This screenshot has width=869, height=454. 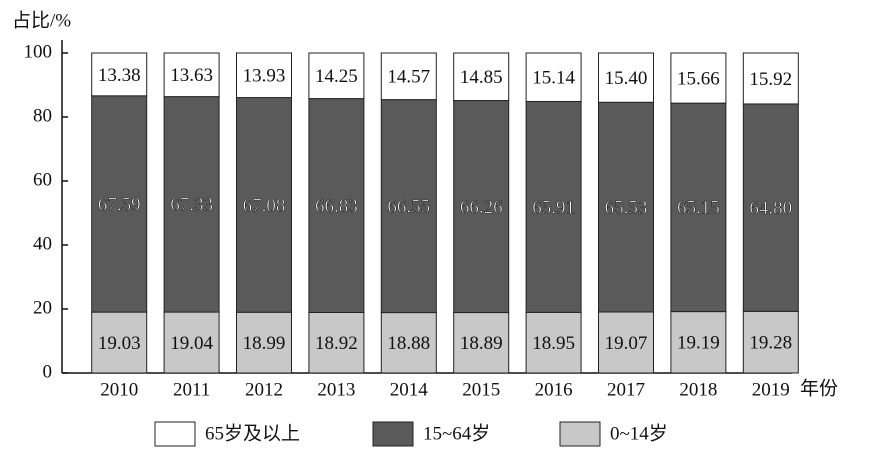 I want to click on data-label: 66.26, so click(x=481, y=207).